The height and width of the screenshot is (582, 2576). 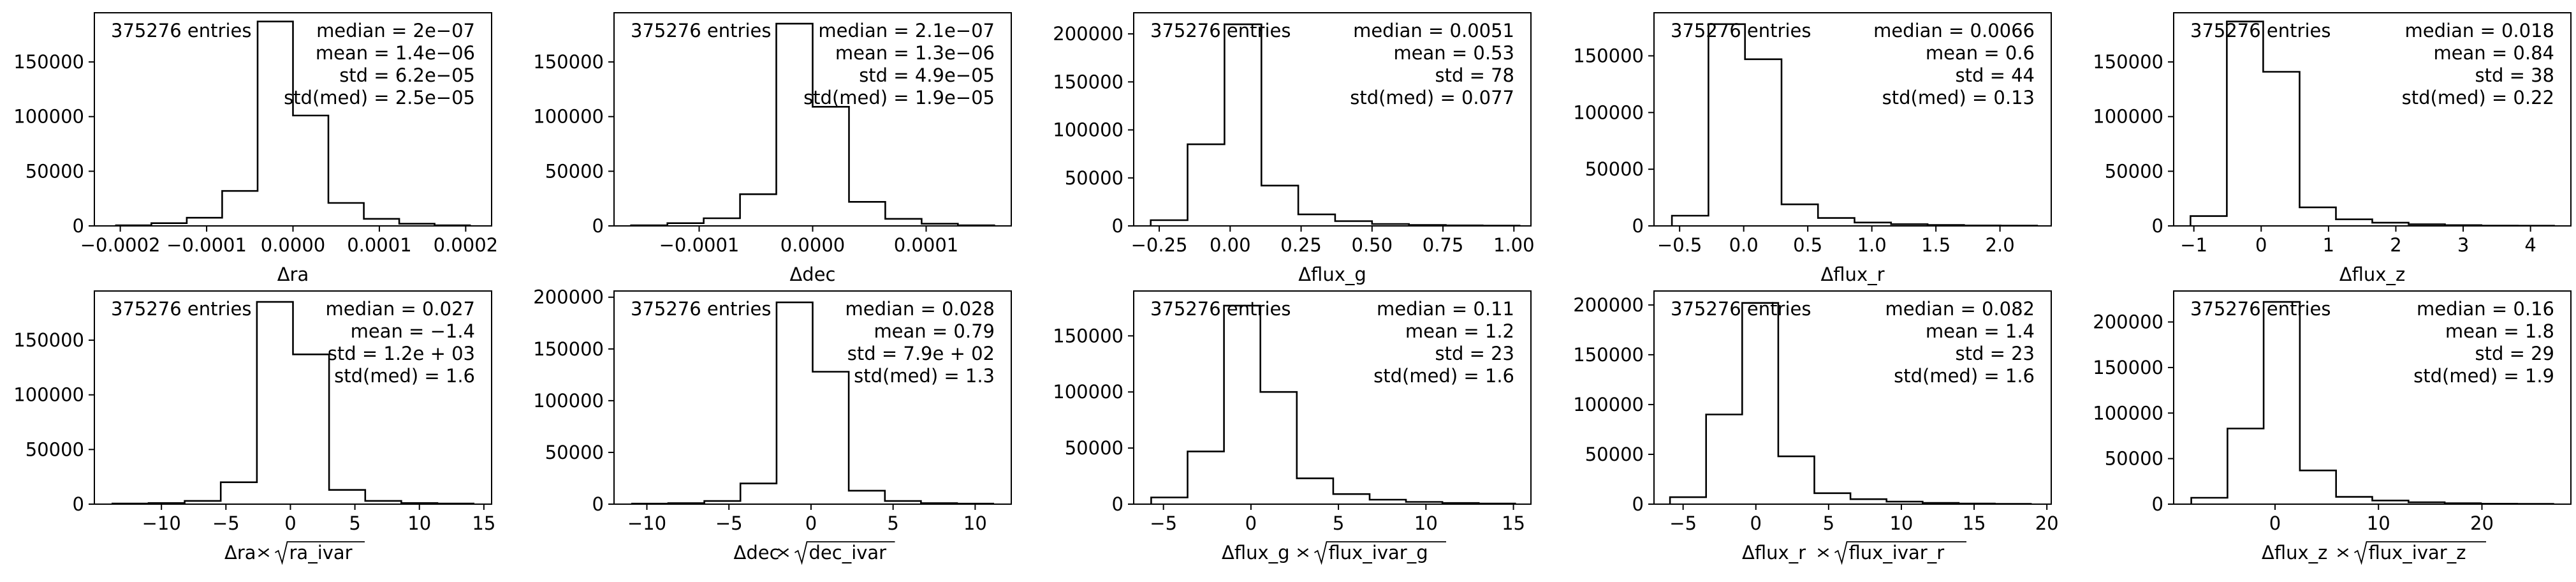 What do you see at coordinates (2485, 309) in the screenshot?
I see `stat-line: median = 0.16` at bounding box center [2485, 309].